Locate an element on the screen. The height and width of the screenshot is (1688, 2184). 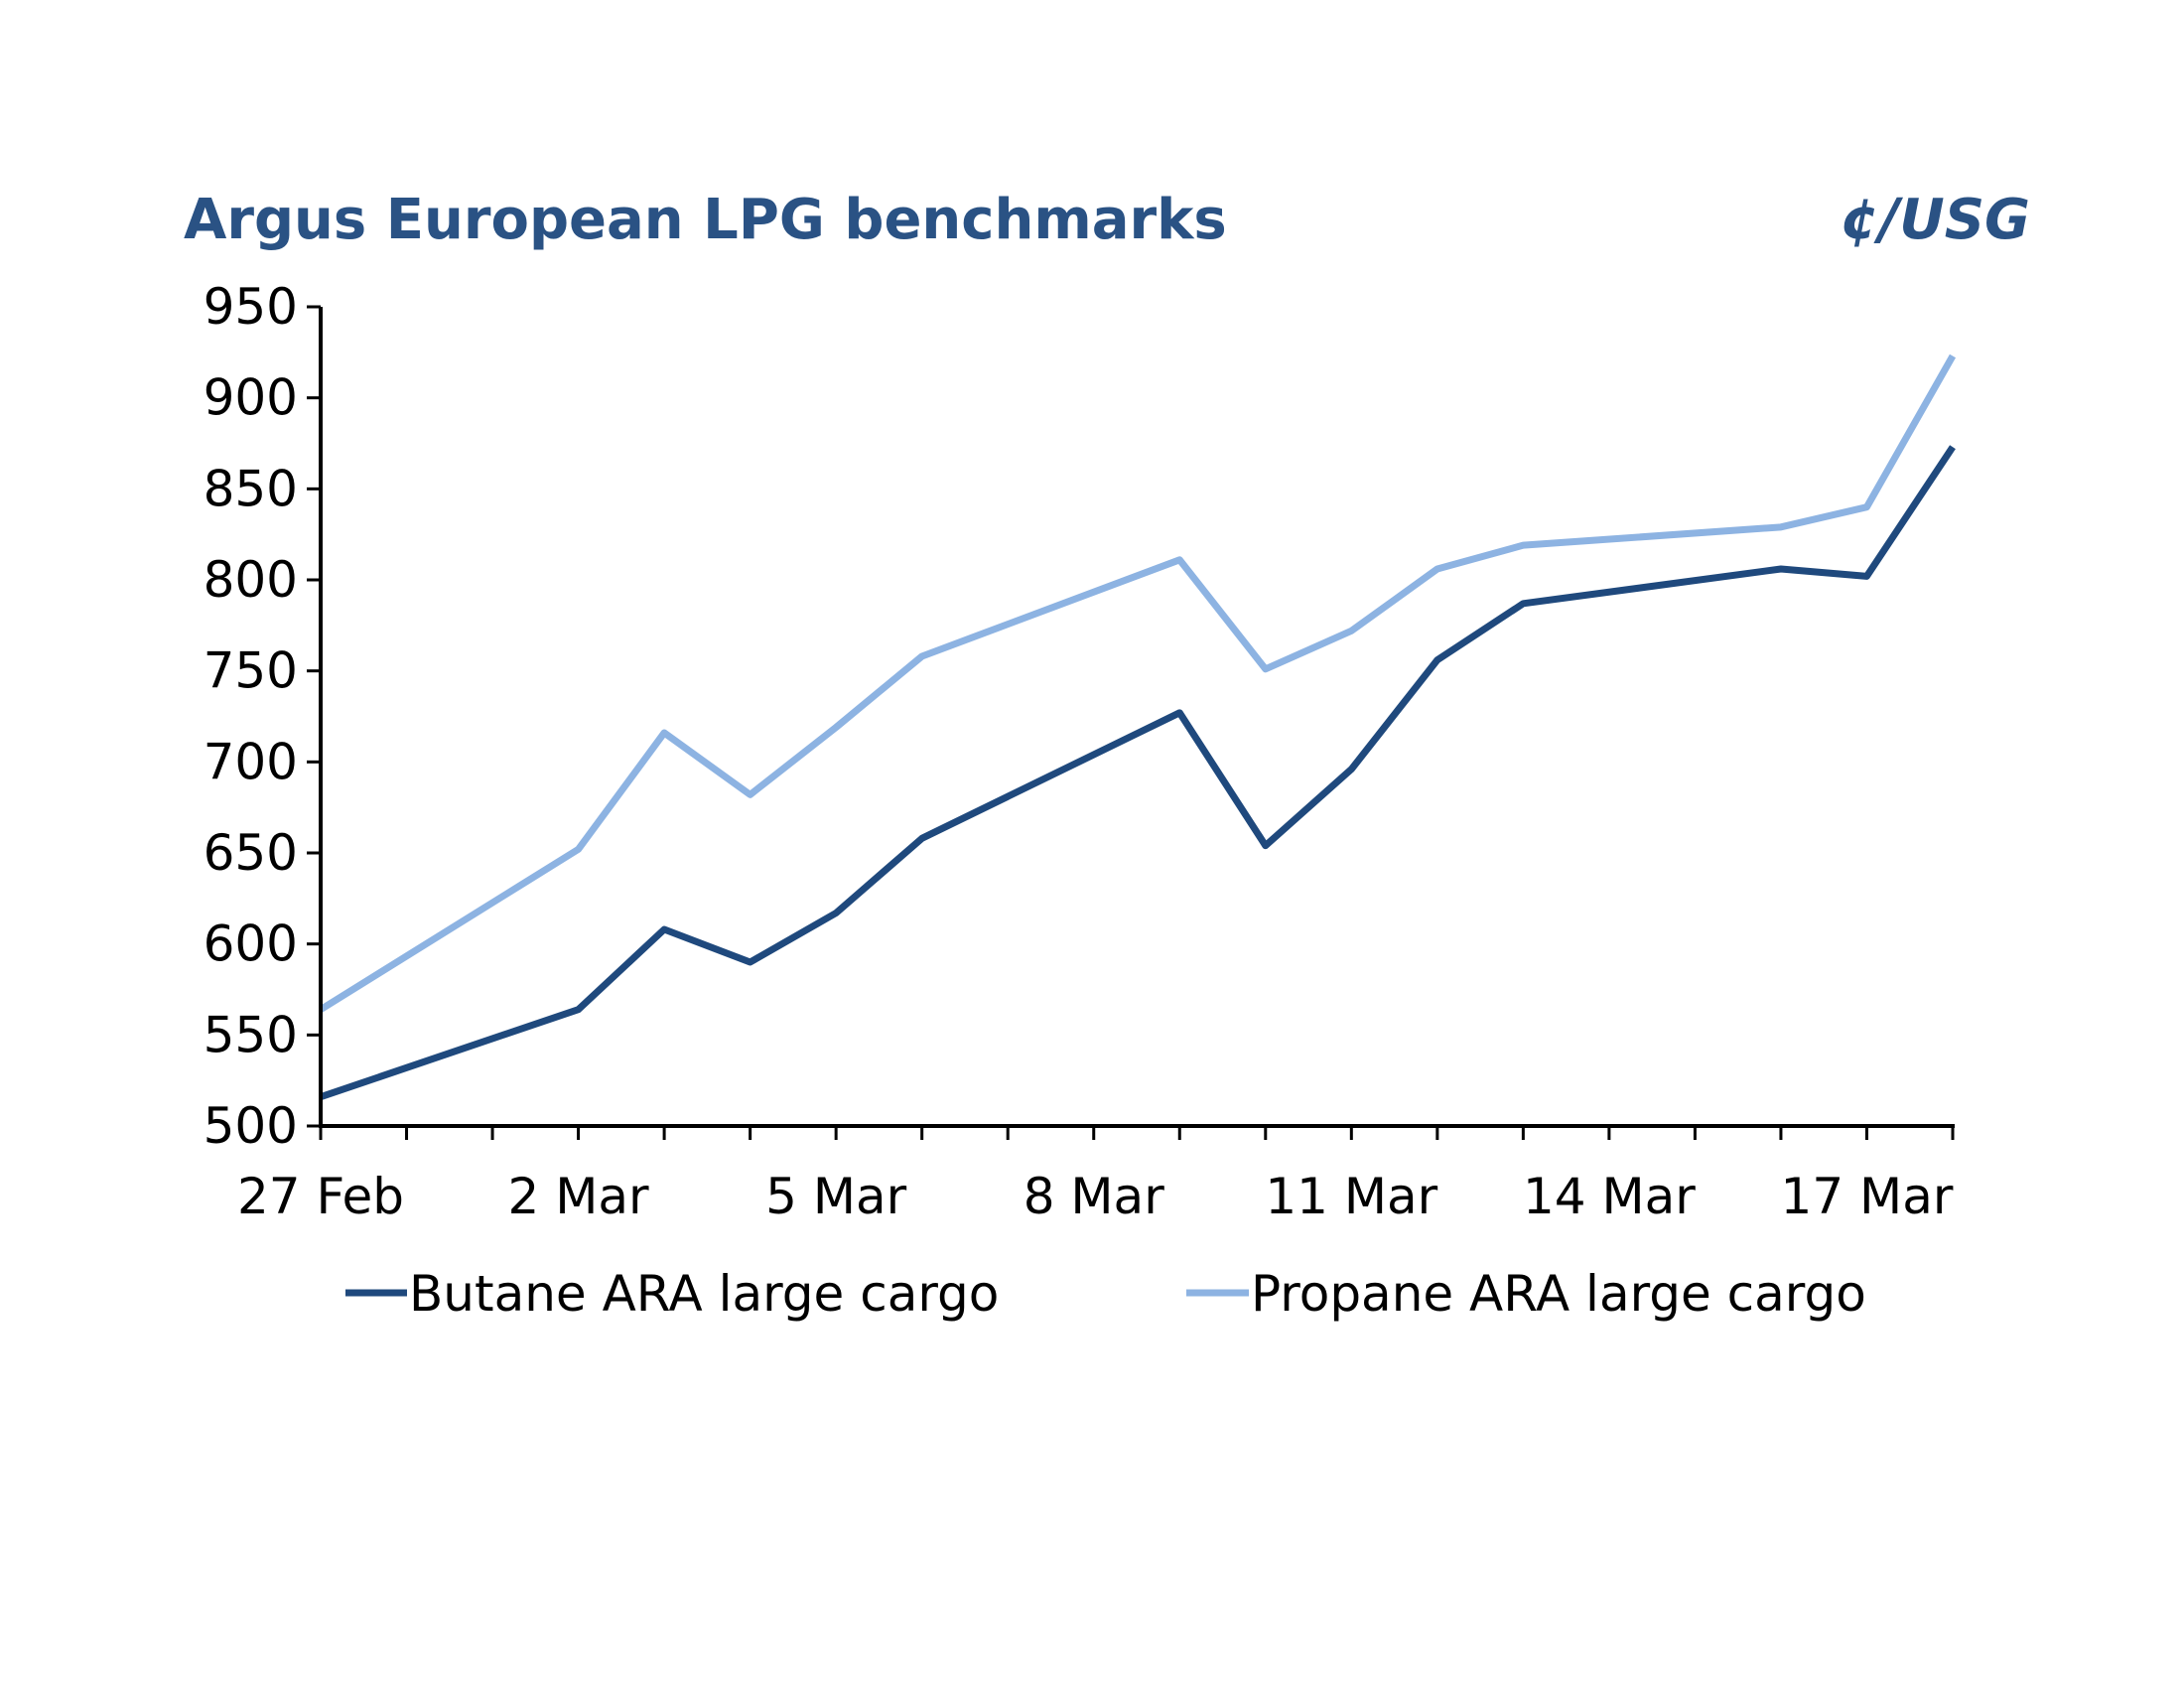
y-tick-label: 550 is located at coordinates (251, 1034).